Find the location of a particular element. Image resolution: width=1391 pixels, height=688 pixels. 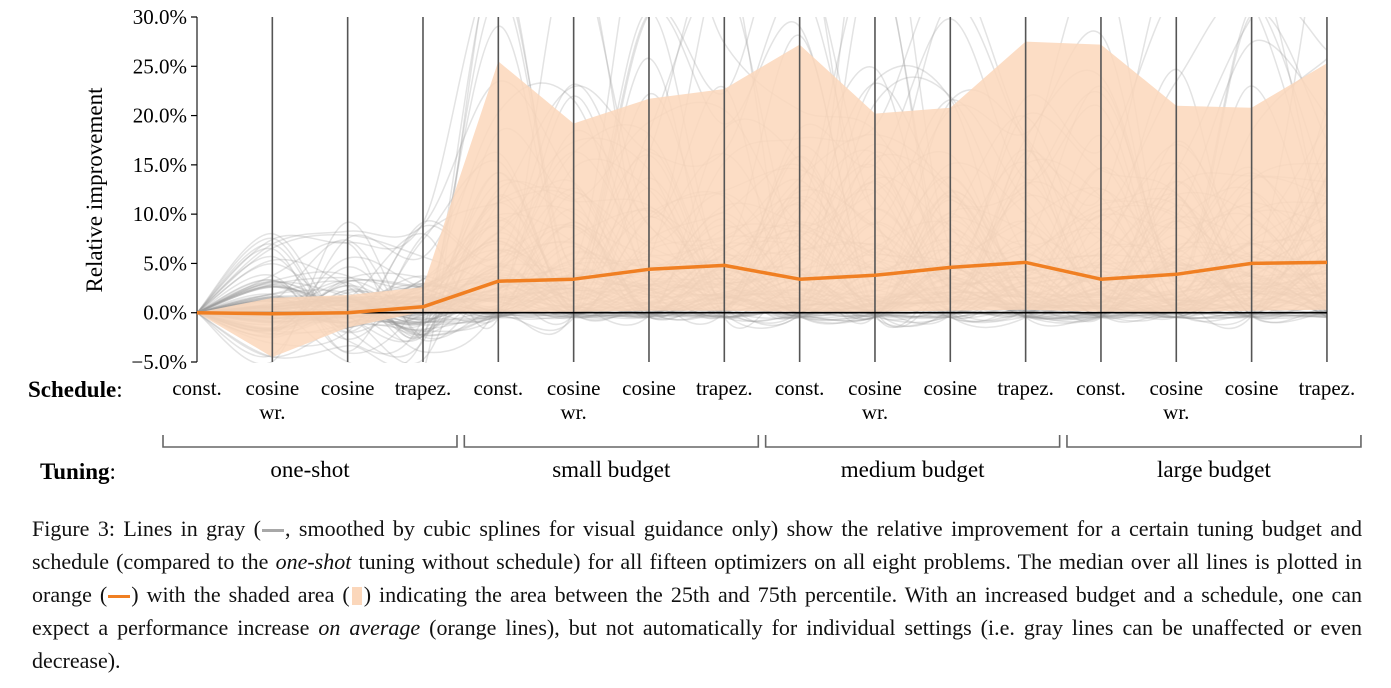

y-axis-label: Relative improvement is located at coordinates (94, 190).